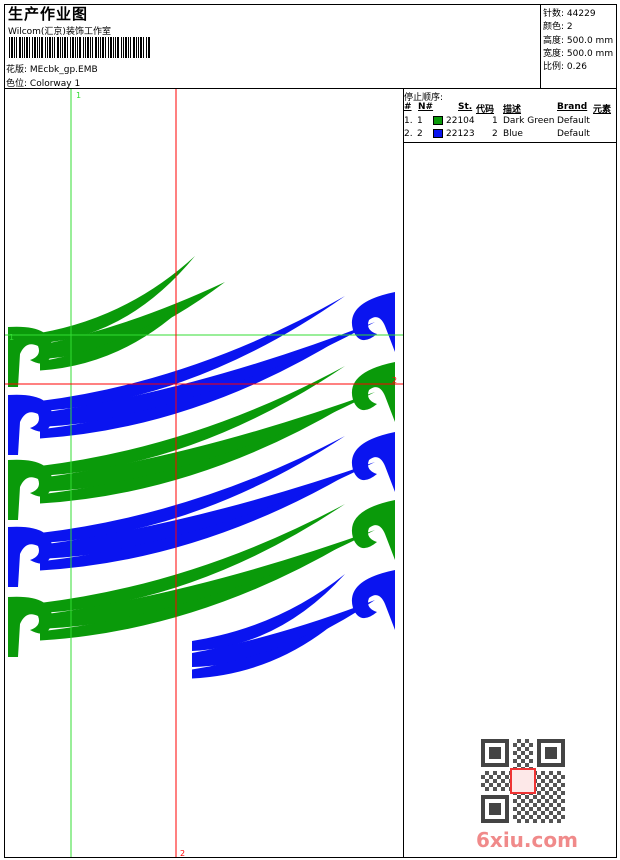 This screenshot has width=620, height=860. Describe the element at coordinates (554, 14) in the screenshot. I see `stitch-count-label: 针数:` at that location.